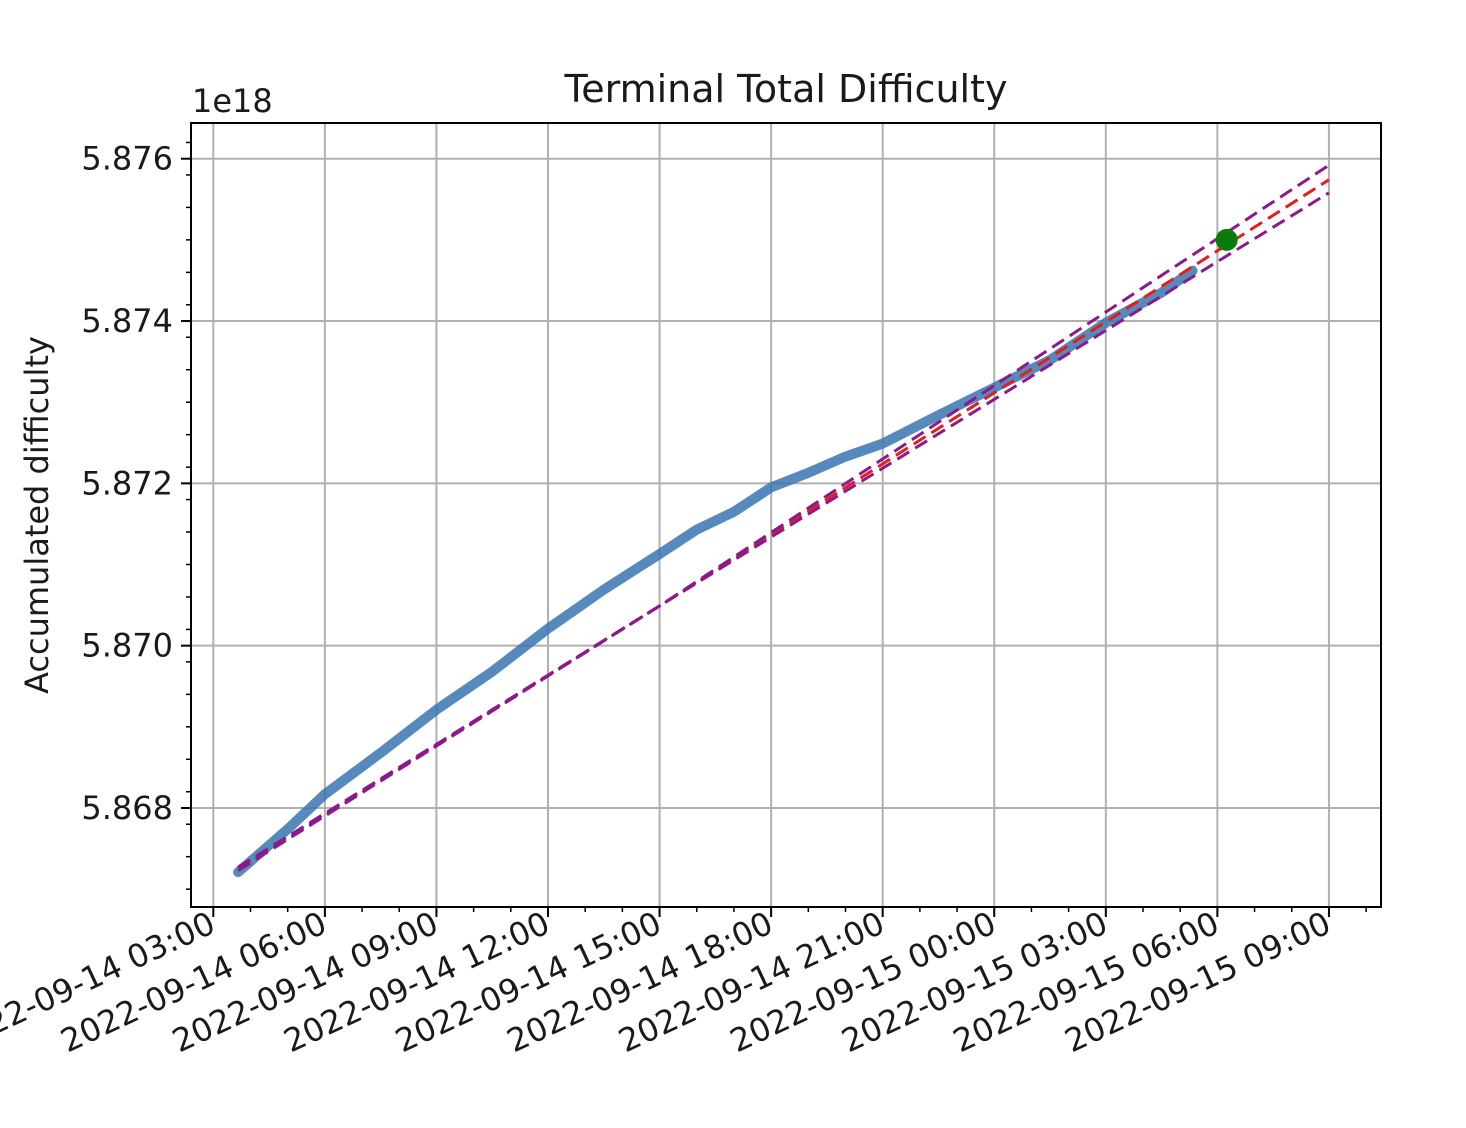 This screenshot has width=1466, height=1128. I want to click on y-offset-label: 1e18, so click(232, 101).